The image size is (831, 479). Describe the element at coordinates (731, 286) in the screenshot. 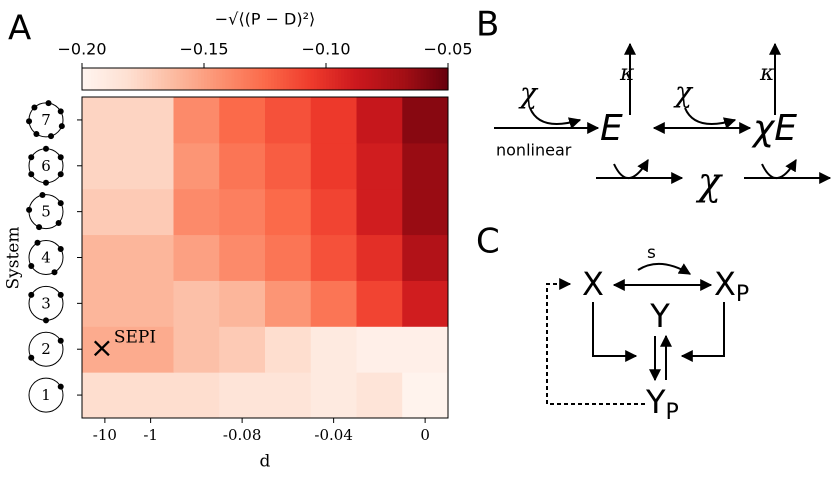

I see `node: XP` at that location.